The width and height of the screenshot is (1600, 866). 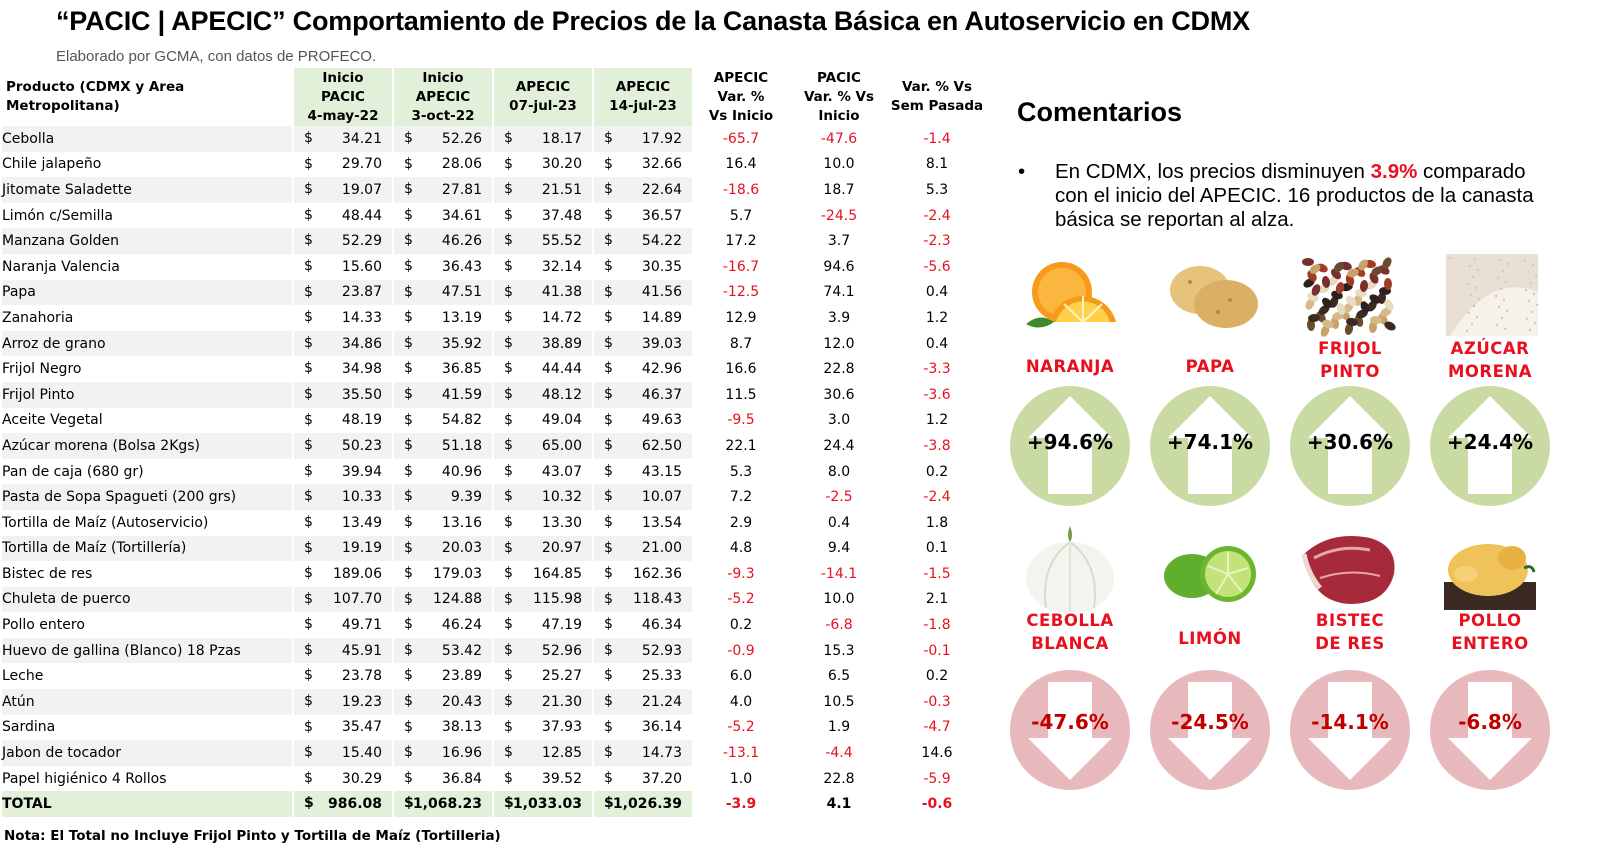 What do you see at coordinates (561, 471) in the screenshot?
I see `price-value: 43.07` at bounding box center [561, 471].